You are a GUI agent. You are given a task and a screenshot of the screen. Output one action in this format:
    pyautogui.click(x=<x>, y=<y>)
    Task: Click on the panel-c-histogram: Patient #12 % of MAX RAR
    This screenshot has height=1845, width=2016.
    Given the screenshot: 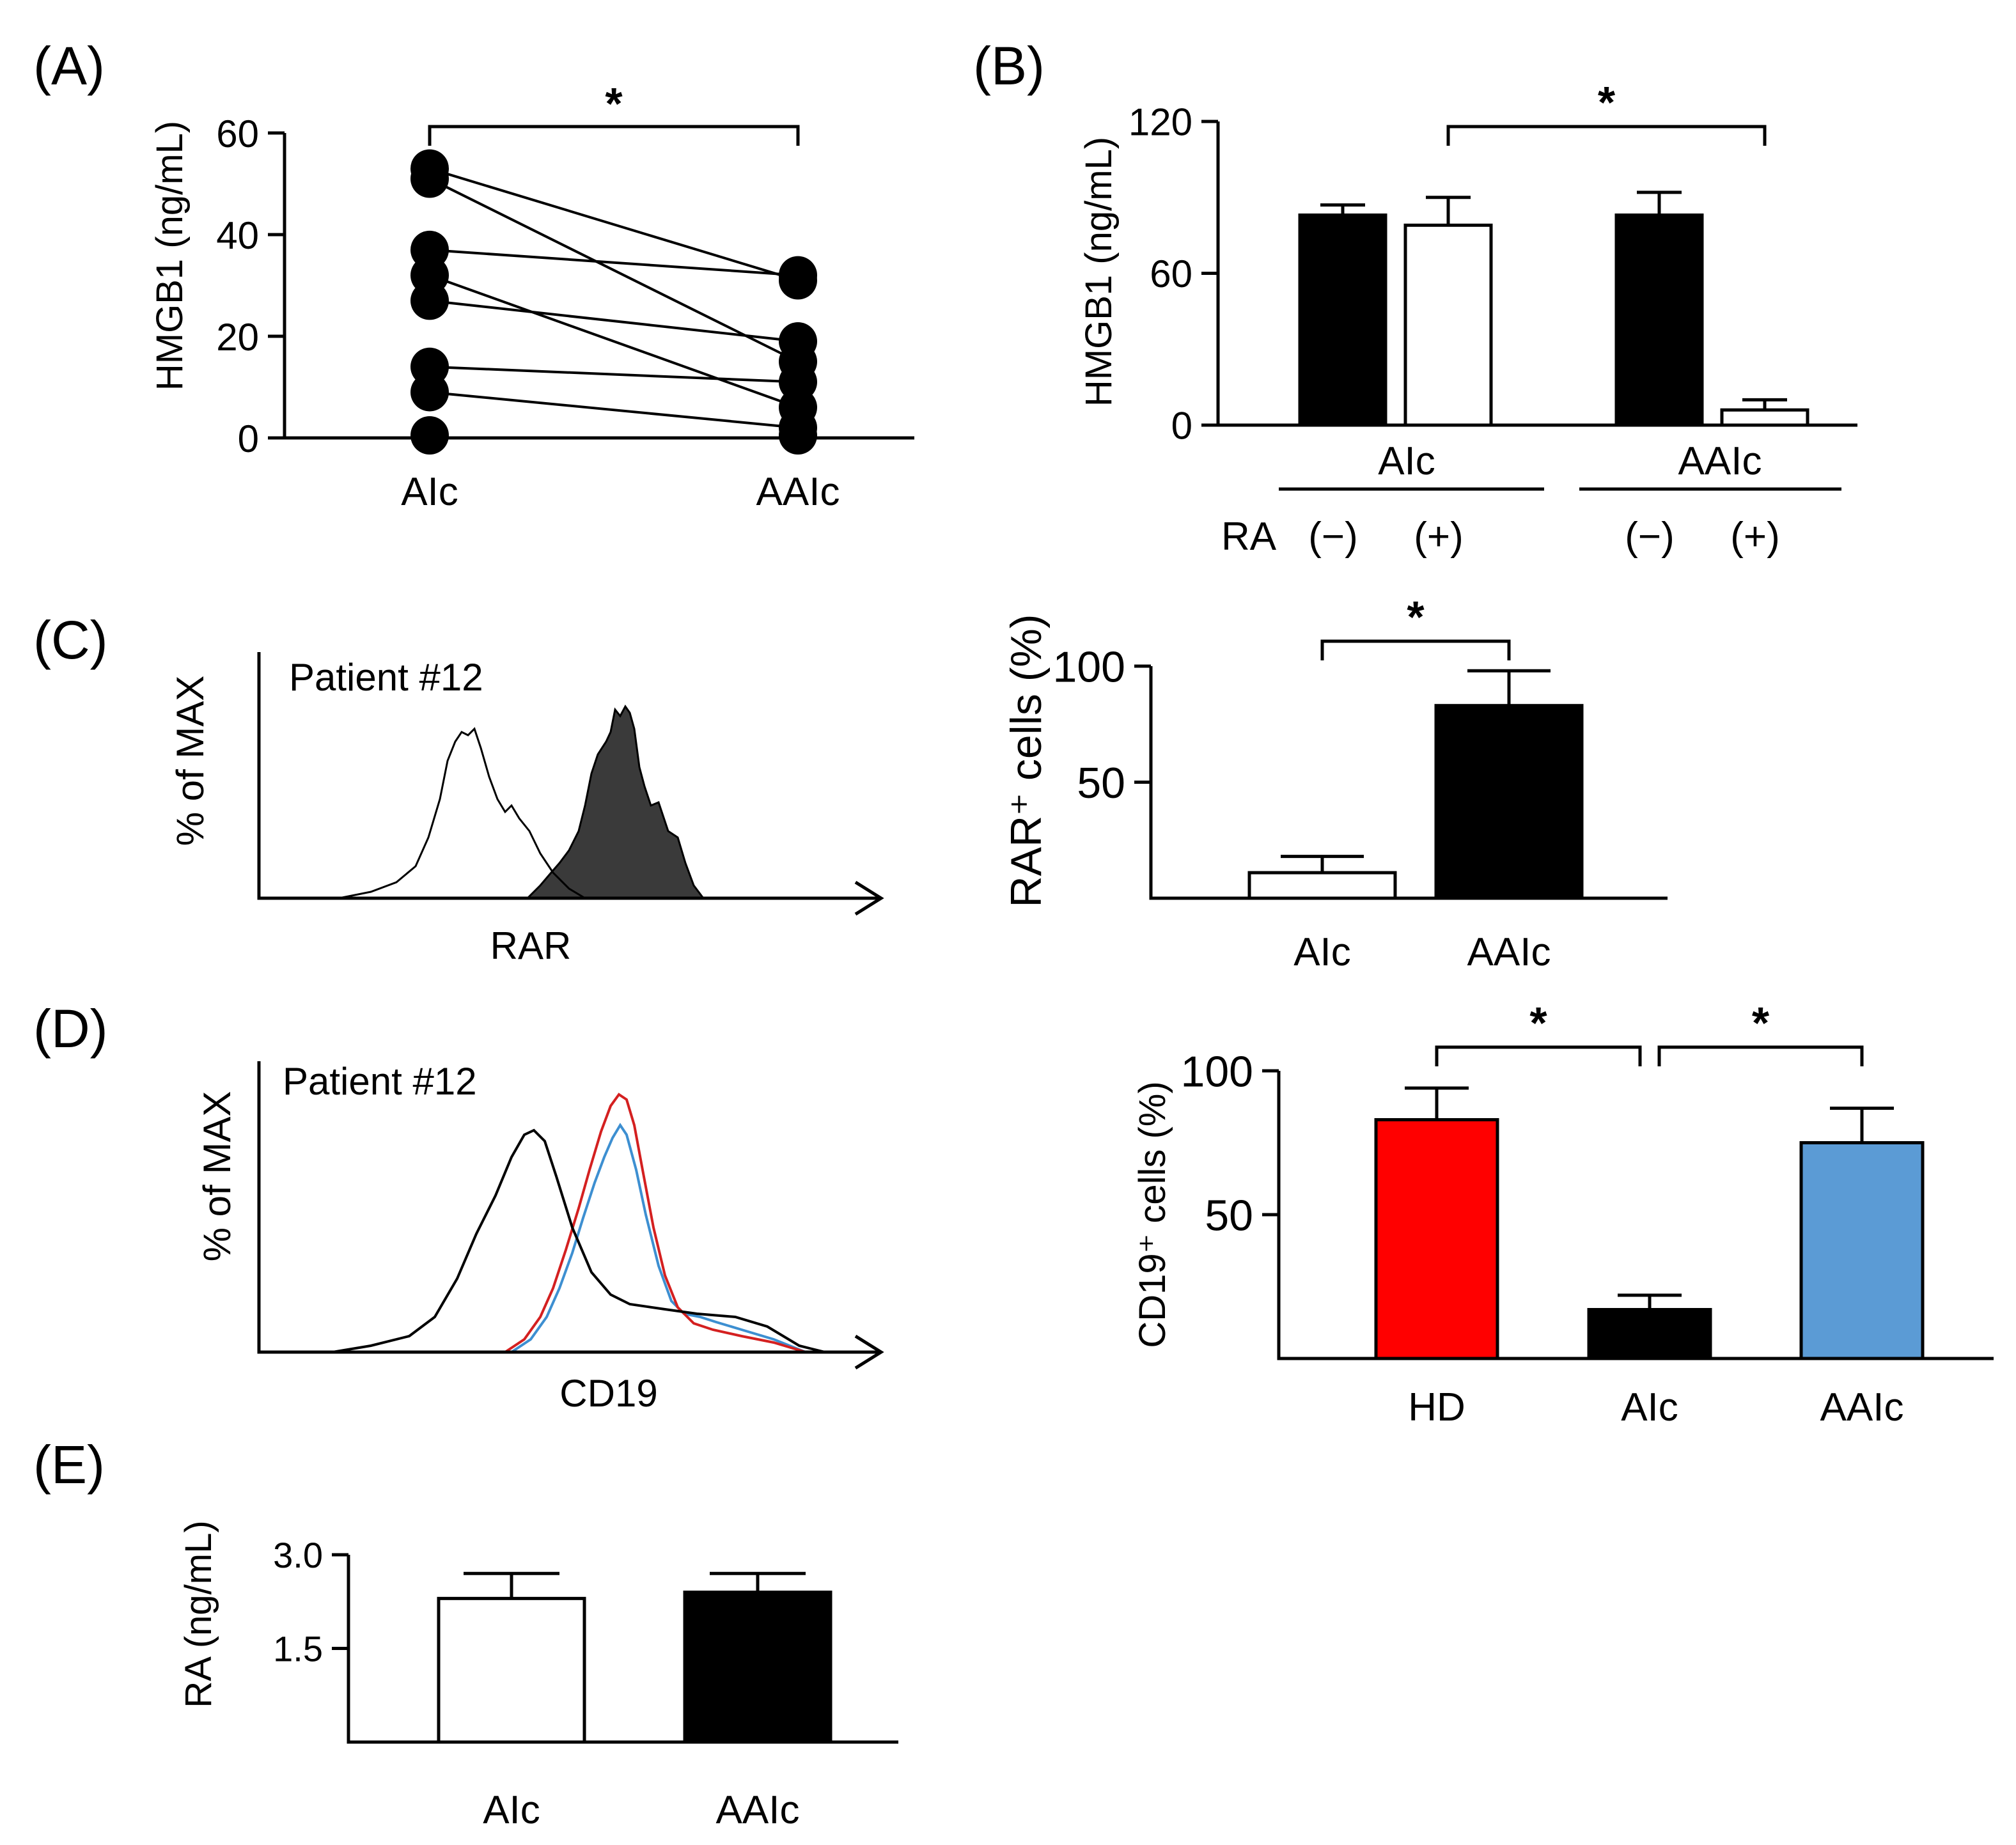 What is the action you would take?
    pyautogui.click(x=527, y=809)
    